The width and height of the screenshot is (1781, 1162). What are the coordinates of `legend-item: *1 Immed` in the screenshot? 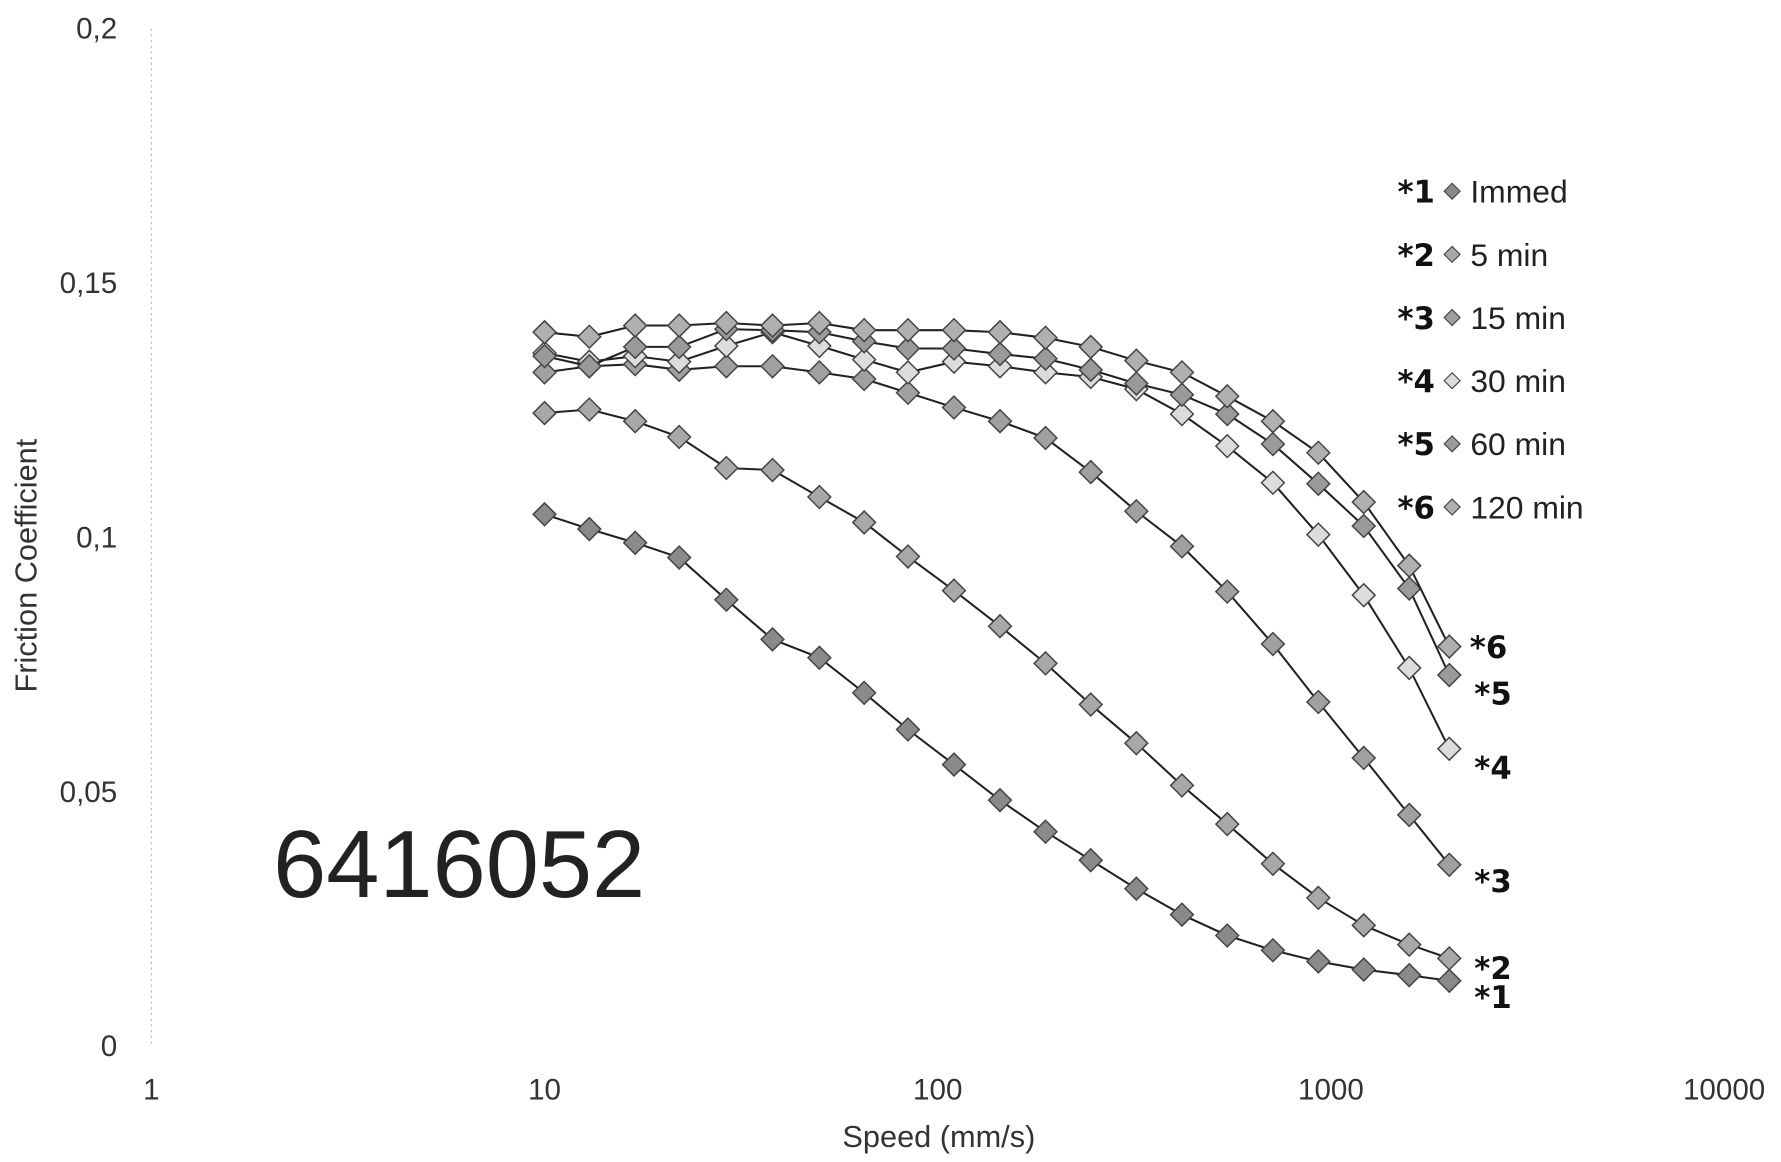 It's located at (1482, 192).